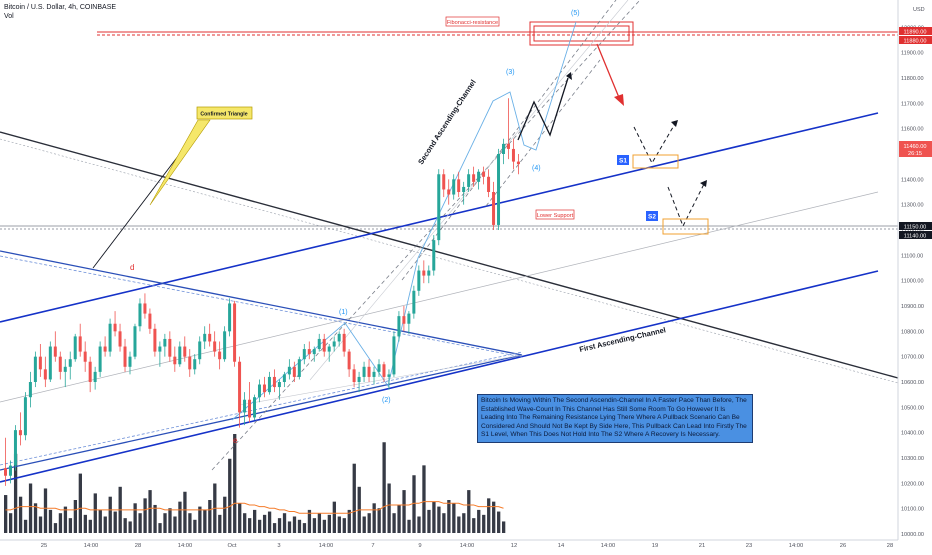 Image resolution: width=932 pixels, height=555 pixels. What do you see at coordinates (555, 214) in the screenshot?
I see `lower-support-tag` at bounding box center [555, 214].